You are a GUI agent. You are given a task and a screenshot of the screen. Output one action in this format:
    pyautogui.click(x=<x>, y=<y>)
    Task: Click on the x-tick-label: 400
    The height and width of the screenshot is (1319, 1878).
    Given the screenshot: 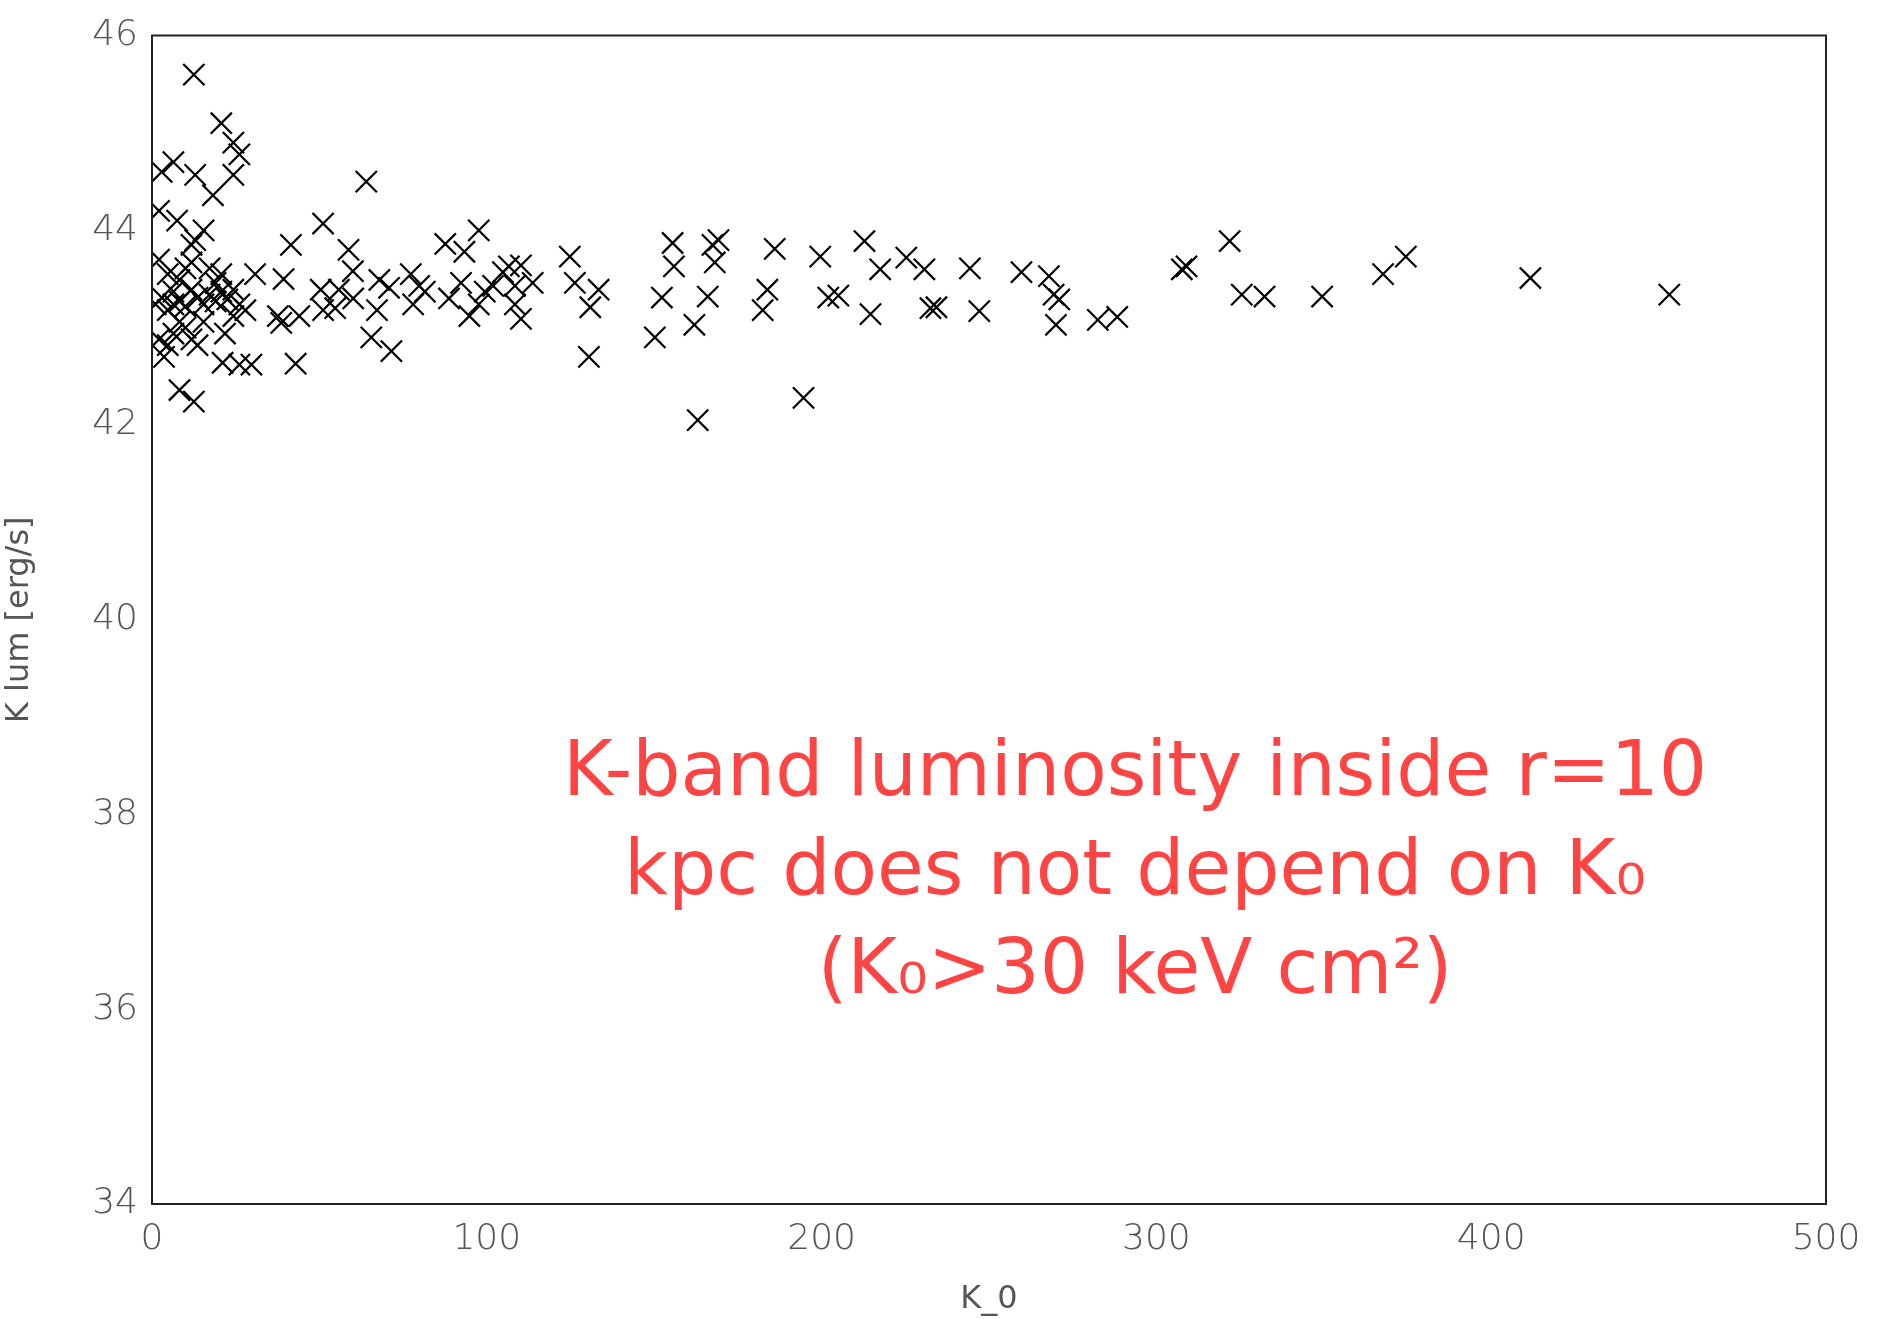 What is the action you would take?
    pyautogui.click(x=1491, y=1236)
    